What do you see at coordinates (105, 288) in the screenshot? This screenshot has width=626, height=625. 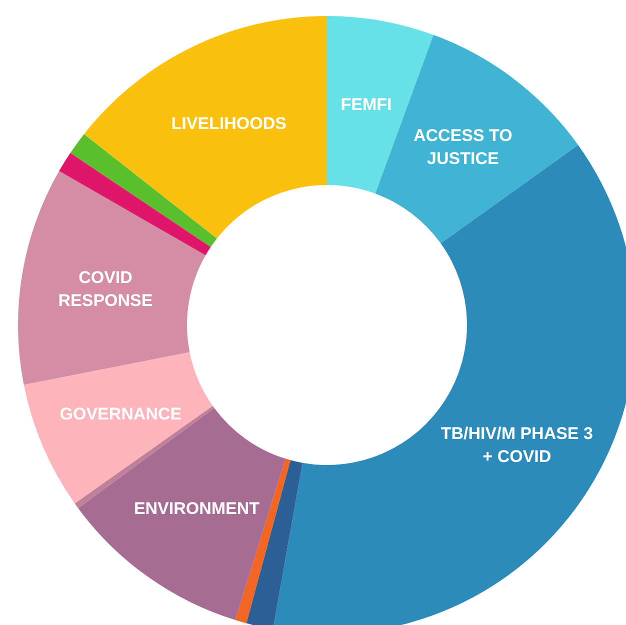 I see `slice-label: COVID RESPONSE` at bounding box center [105, 288].